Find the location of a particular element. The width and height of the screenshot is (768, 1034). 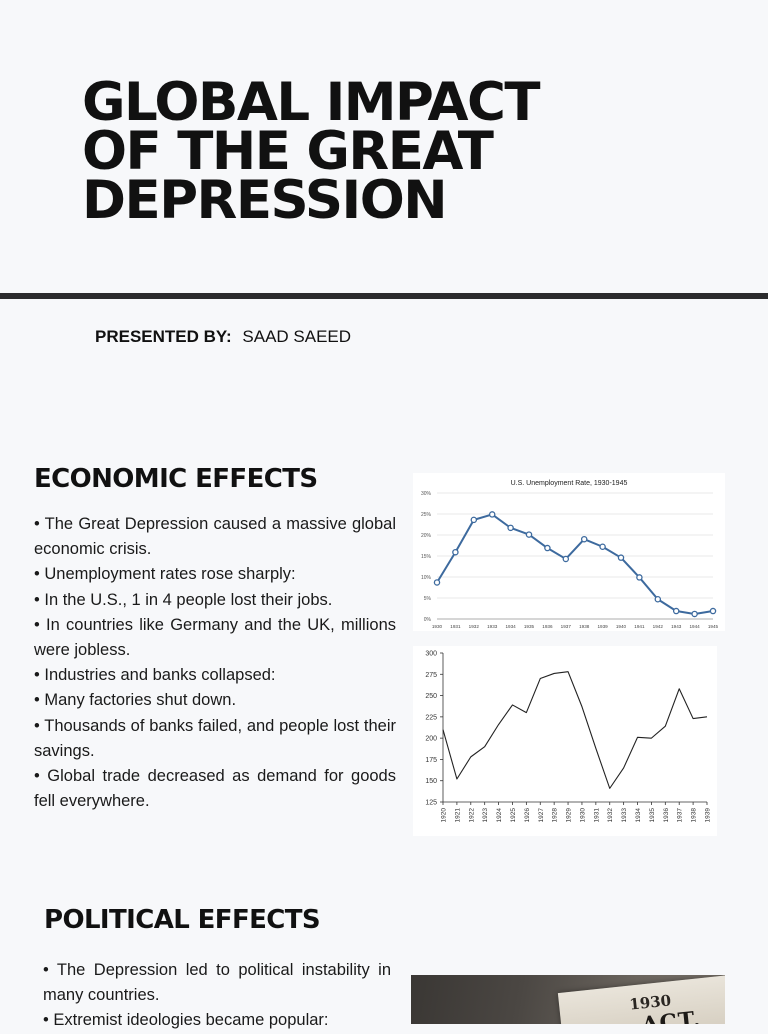

y-tick-label: 300 is located at coordinates (431, 654).